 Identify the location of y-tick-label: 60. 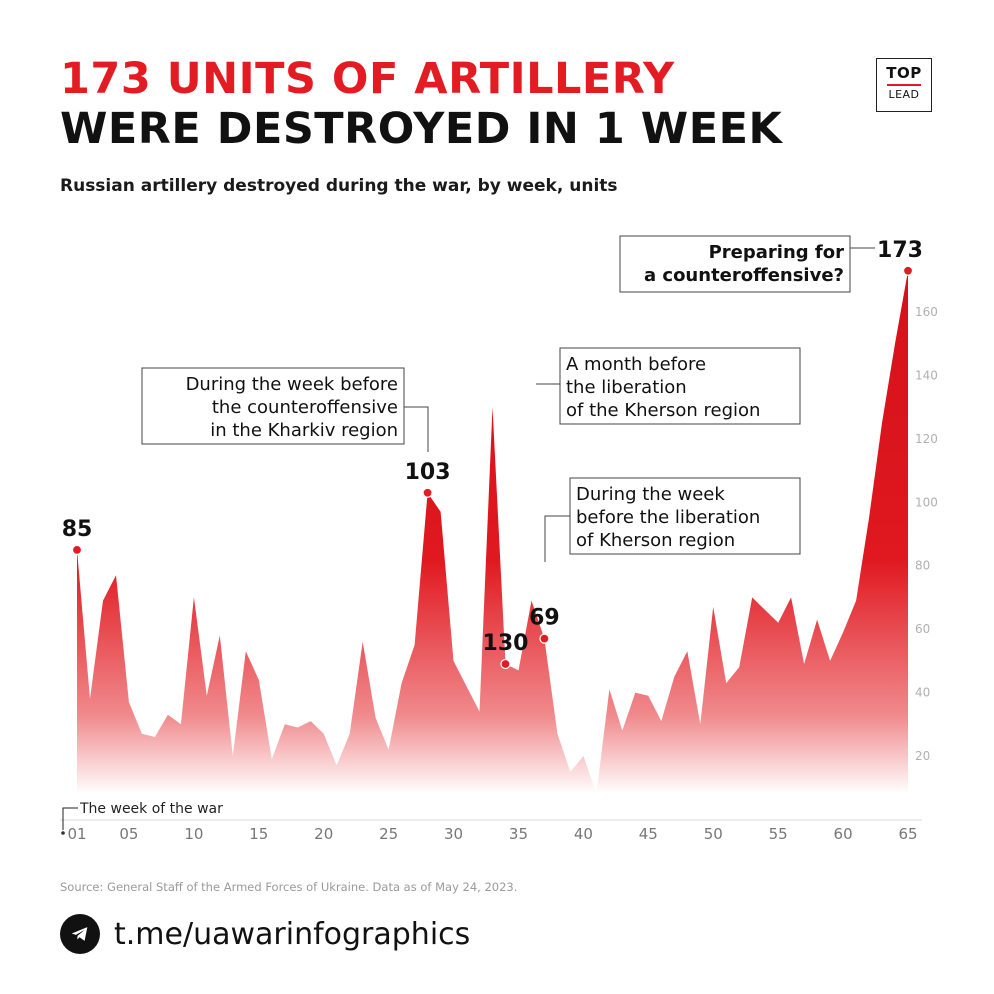
(922, 629).